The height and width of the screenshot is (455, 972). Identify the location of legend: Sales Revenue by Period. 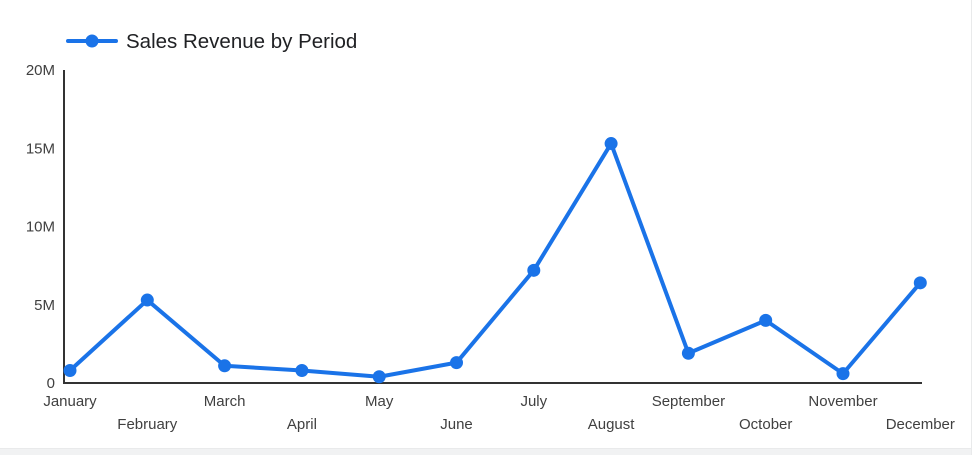
(211, 41).